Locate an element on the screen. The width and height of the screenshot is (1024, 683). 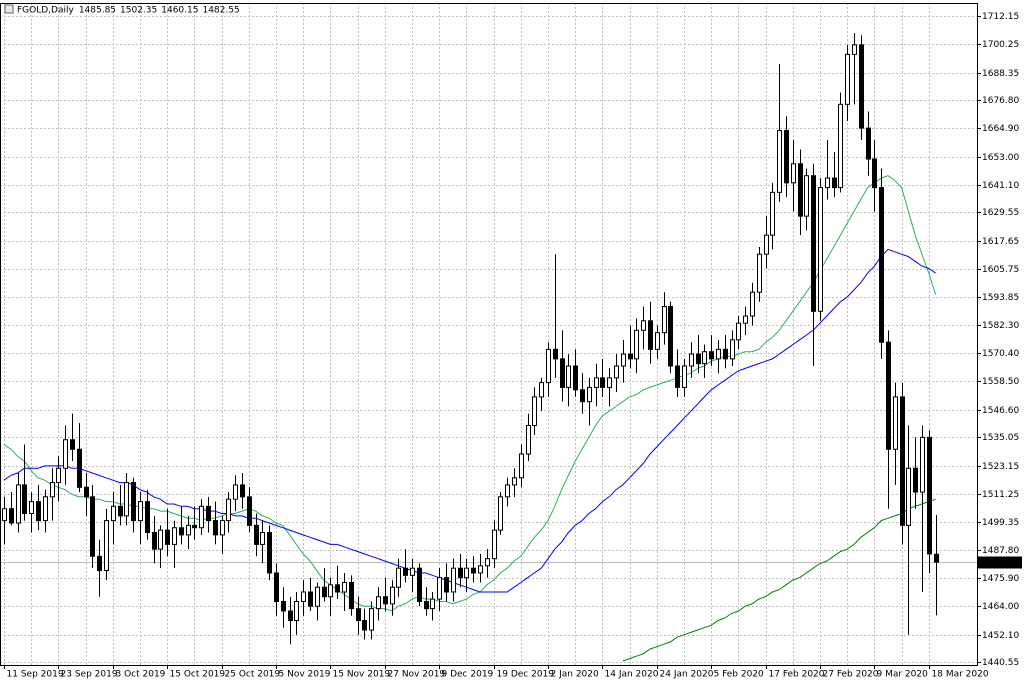
x-tick-label: 5 Nov 2019 is located at coordinates (305, 675).